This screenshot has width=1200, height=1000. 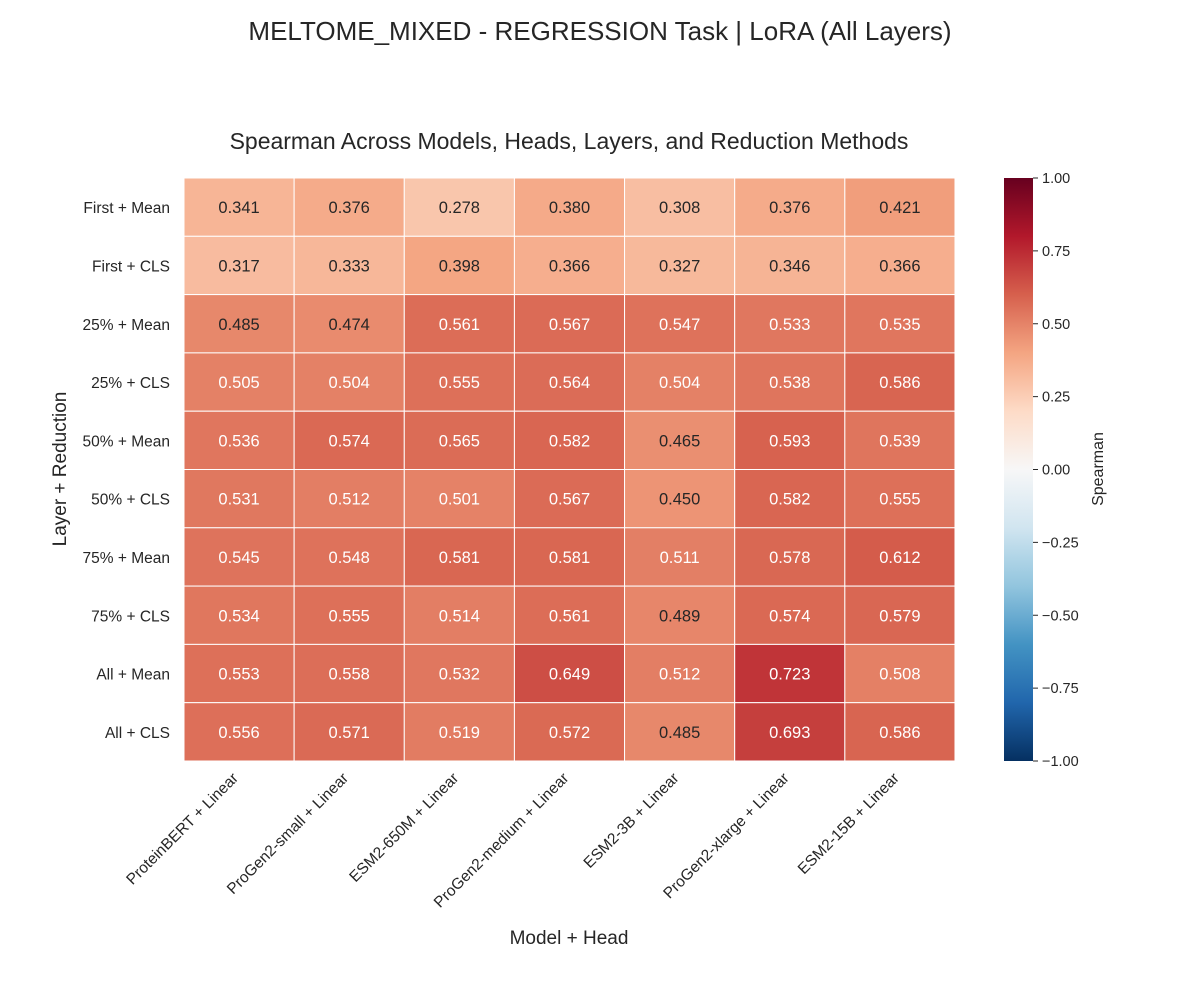 I want to click on y-tick-label: All + CLS, so click(x=137, y=733).